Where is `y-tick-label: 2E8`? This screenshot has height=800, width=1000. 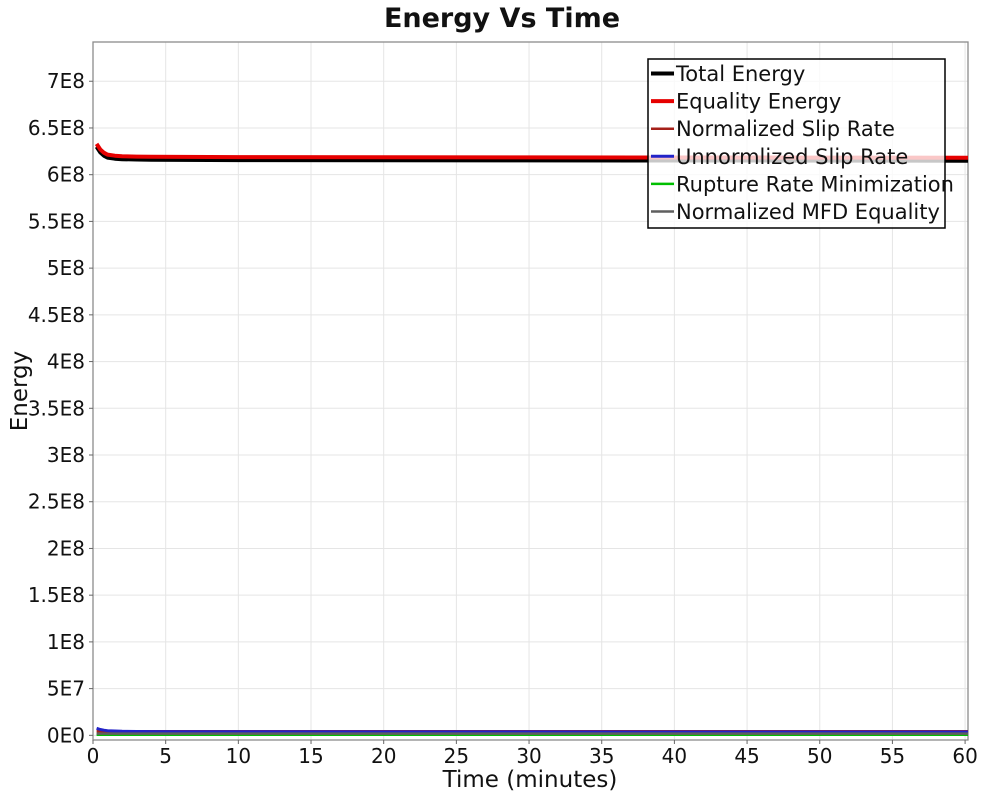 y-tick-label: 2E8 is located at coordinates (66, 548).